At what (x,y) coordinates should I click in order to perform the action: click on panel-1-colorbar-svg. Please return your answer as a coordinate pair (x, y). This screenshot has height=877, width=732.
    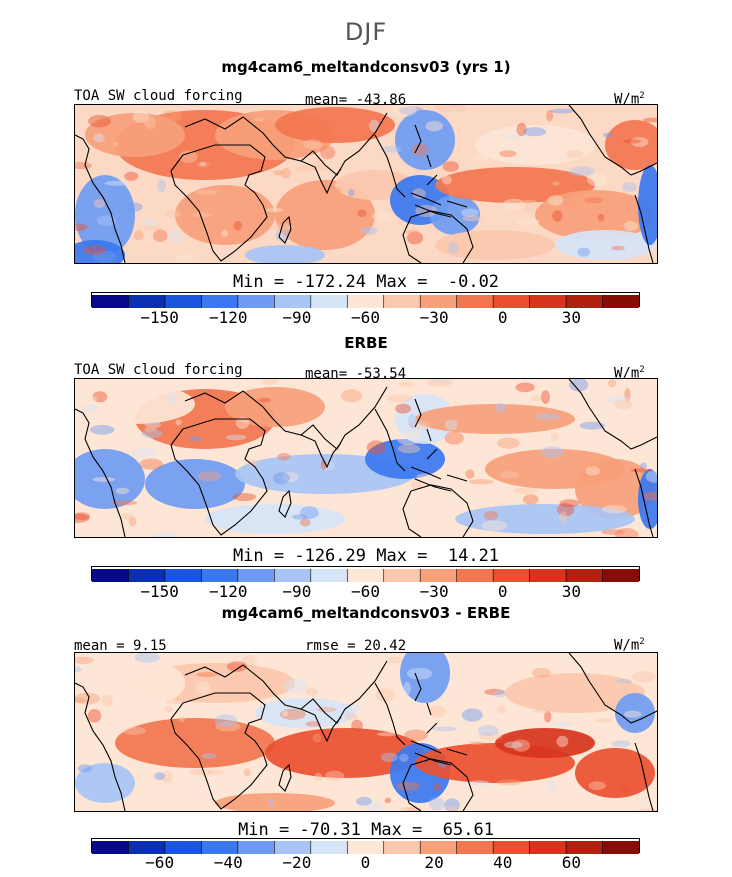
    Looking at the image, I should click on (366, 301).